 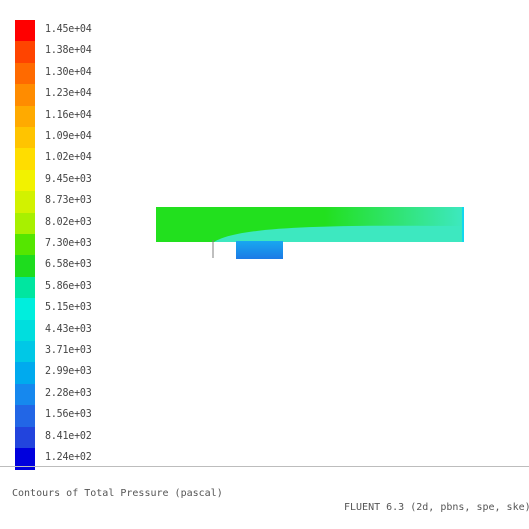 I want to click on footer-divider, so click(x=264, y=466).